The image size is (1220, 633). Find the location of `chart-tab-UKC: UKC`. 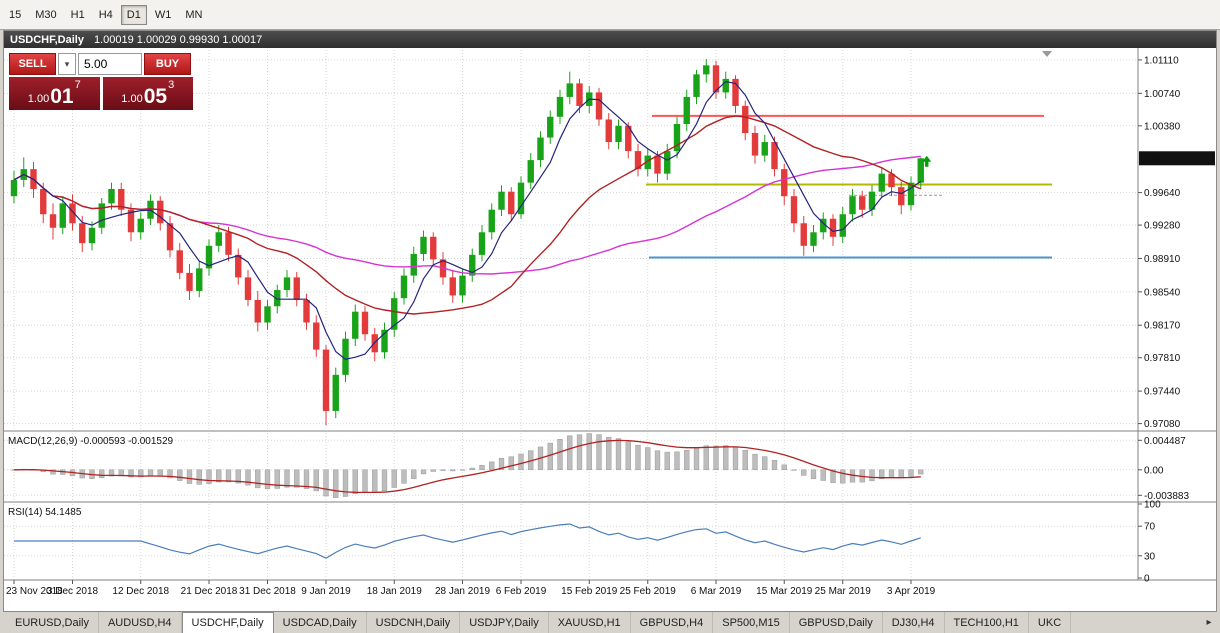

chart-tab-UKC: UKC is located at coordinates (1050, 622).